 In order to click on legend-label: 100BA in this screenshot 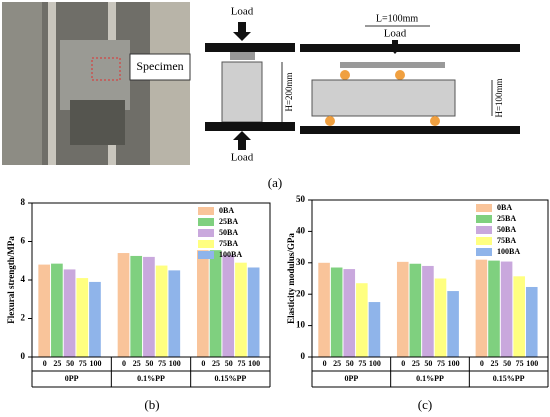, I will do `click(508, 251)`.